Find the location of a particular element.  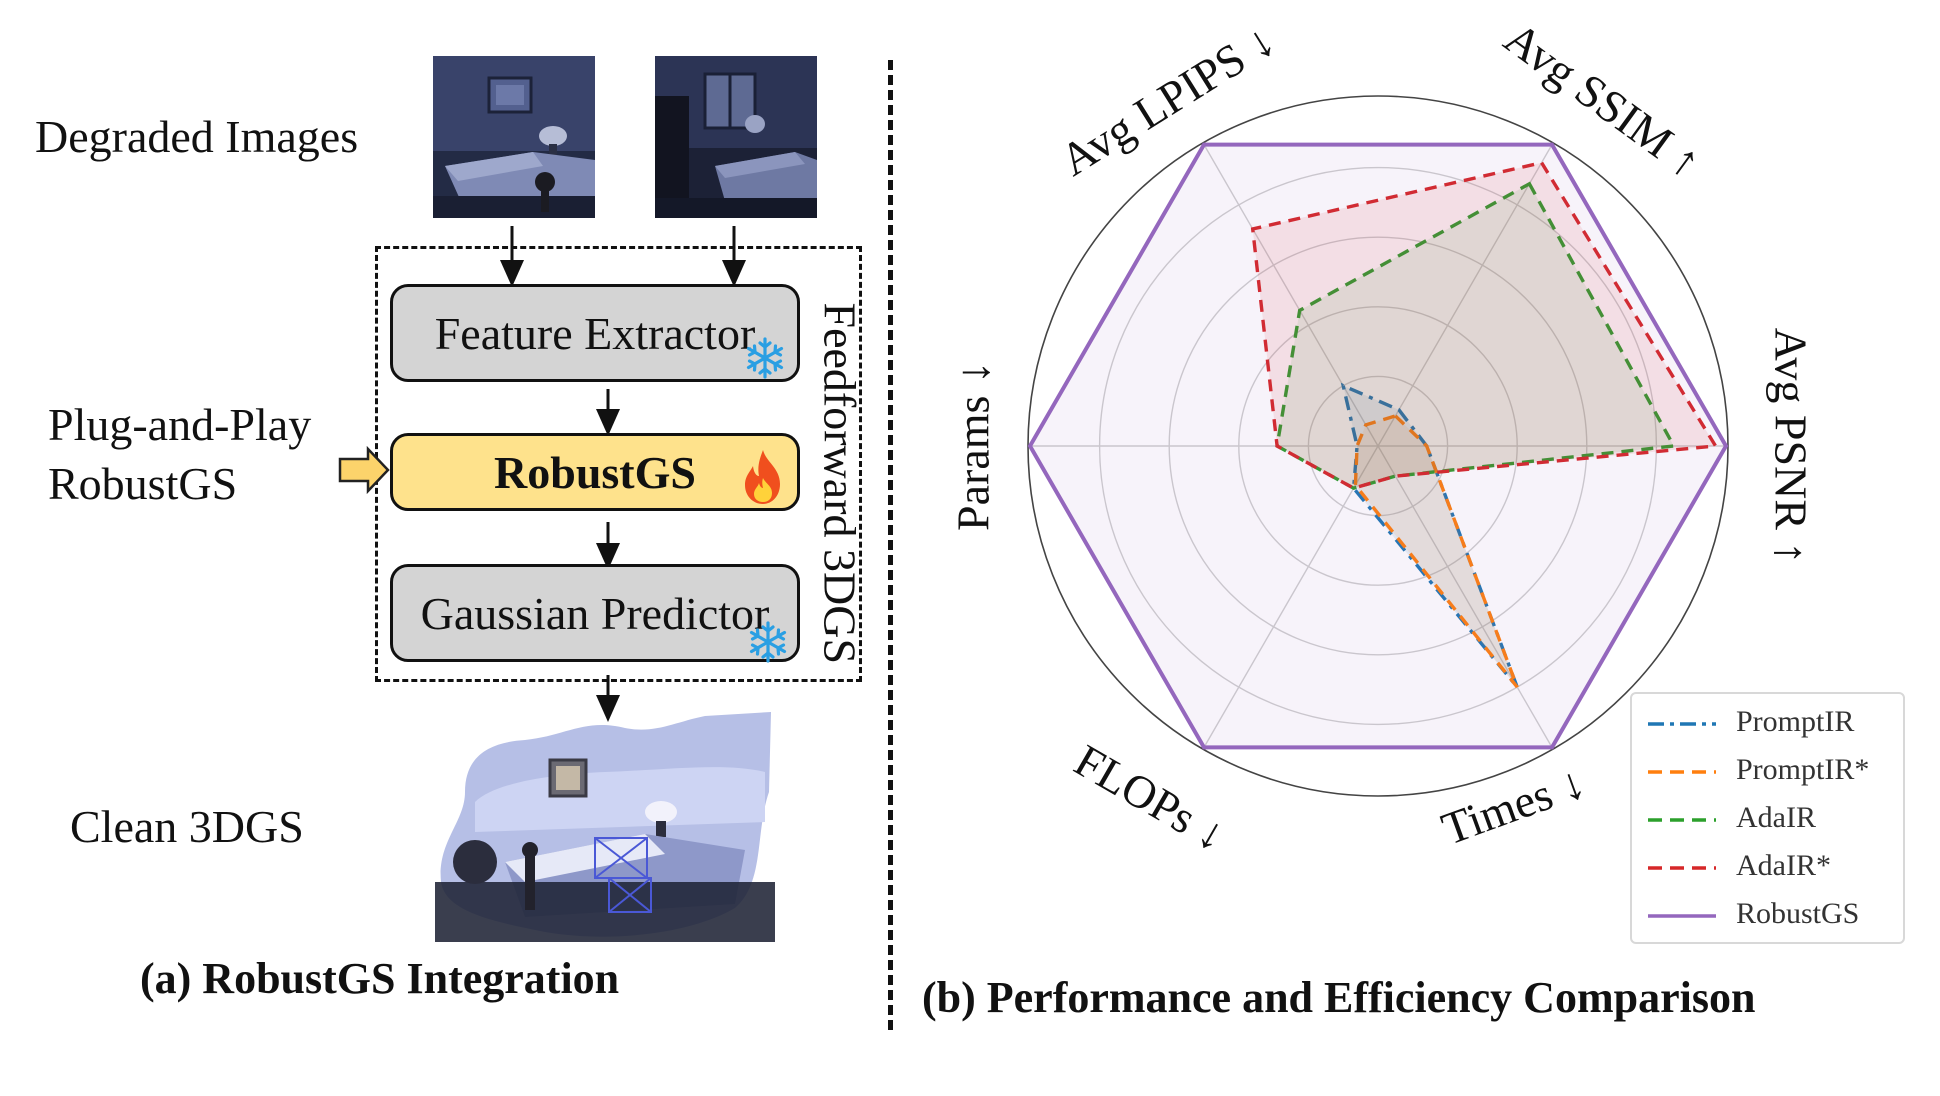

plug-and-play-label-line1: Plug-and-Play is located at coordinates (180, 424).